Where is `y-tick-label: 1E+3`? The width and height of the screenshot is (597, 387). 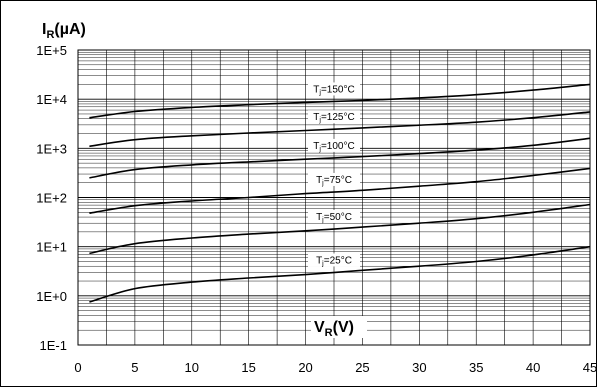 y-tick-label: 1E+3 is located at coordinates (51, 148).